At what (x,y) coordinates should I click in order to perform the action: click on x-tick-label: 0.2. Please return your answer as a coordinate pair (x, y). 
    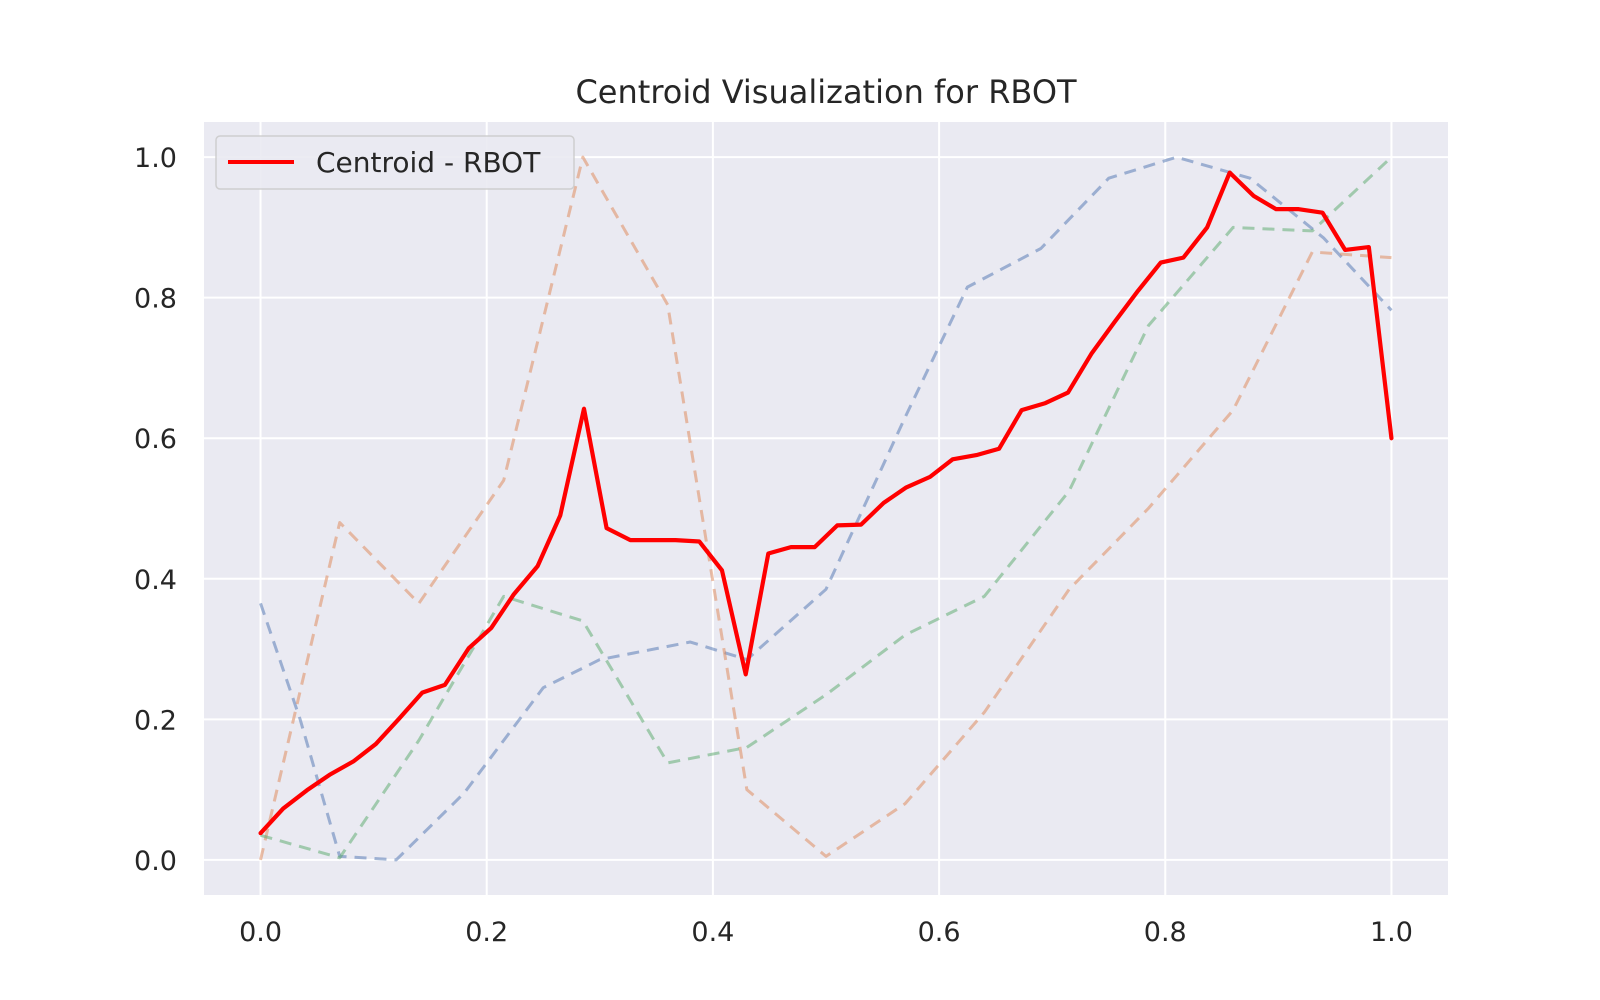
    Looking at the image, I should click on (486, 932).